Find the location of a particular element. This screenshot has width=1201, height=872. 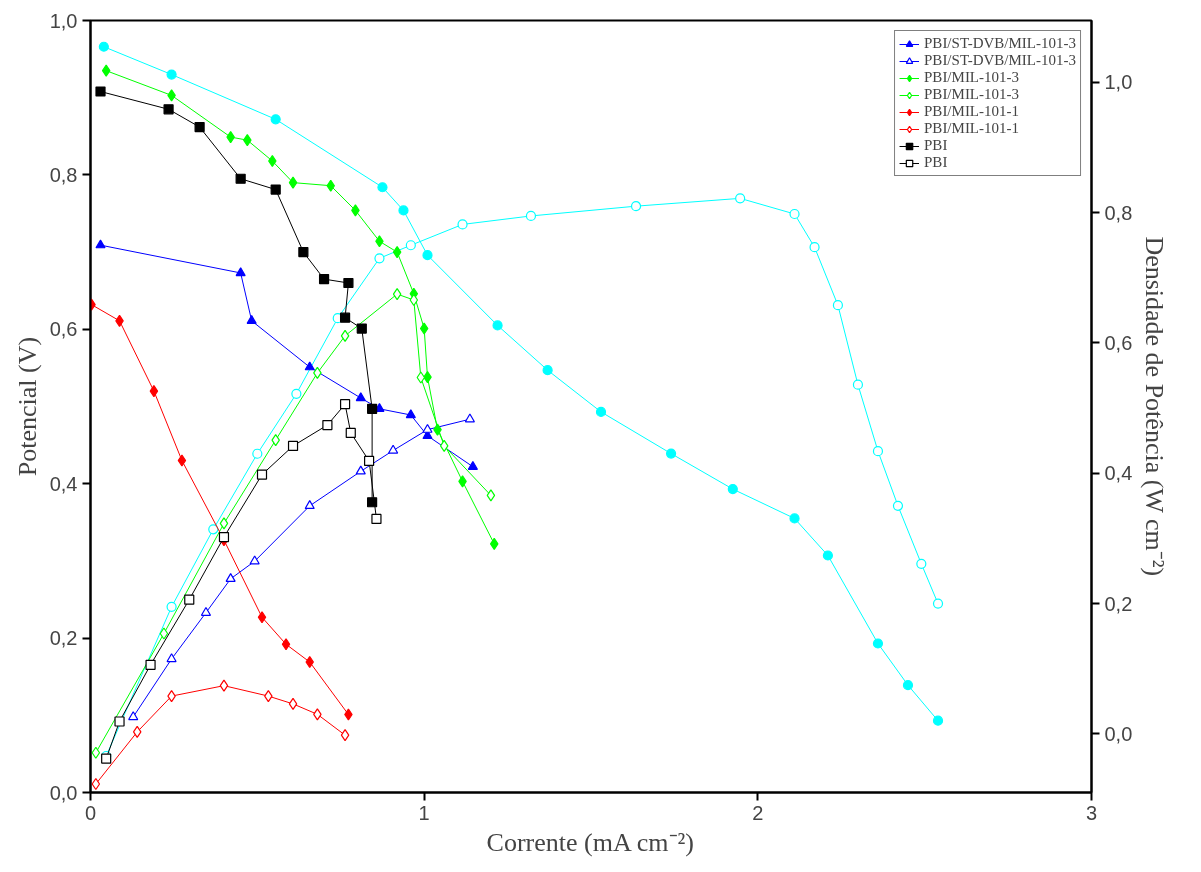

x-tick-label: 1 is located at coordinates (424, 812).